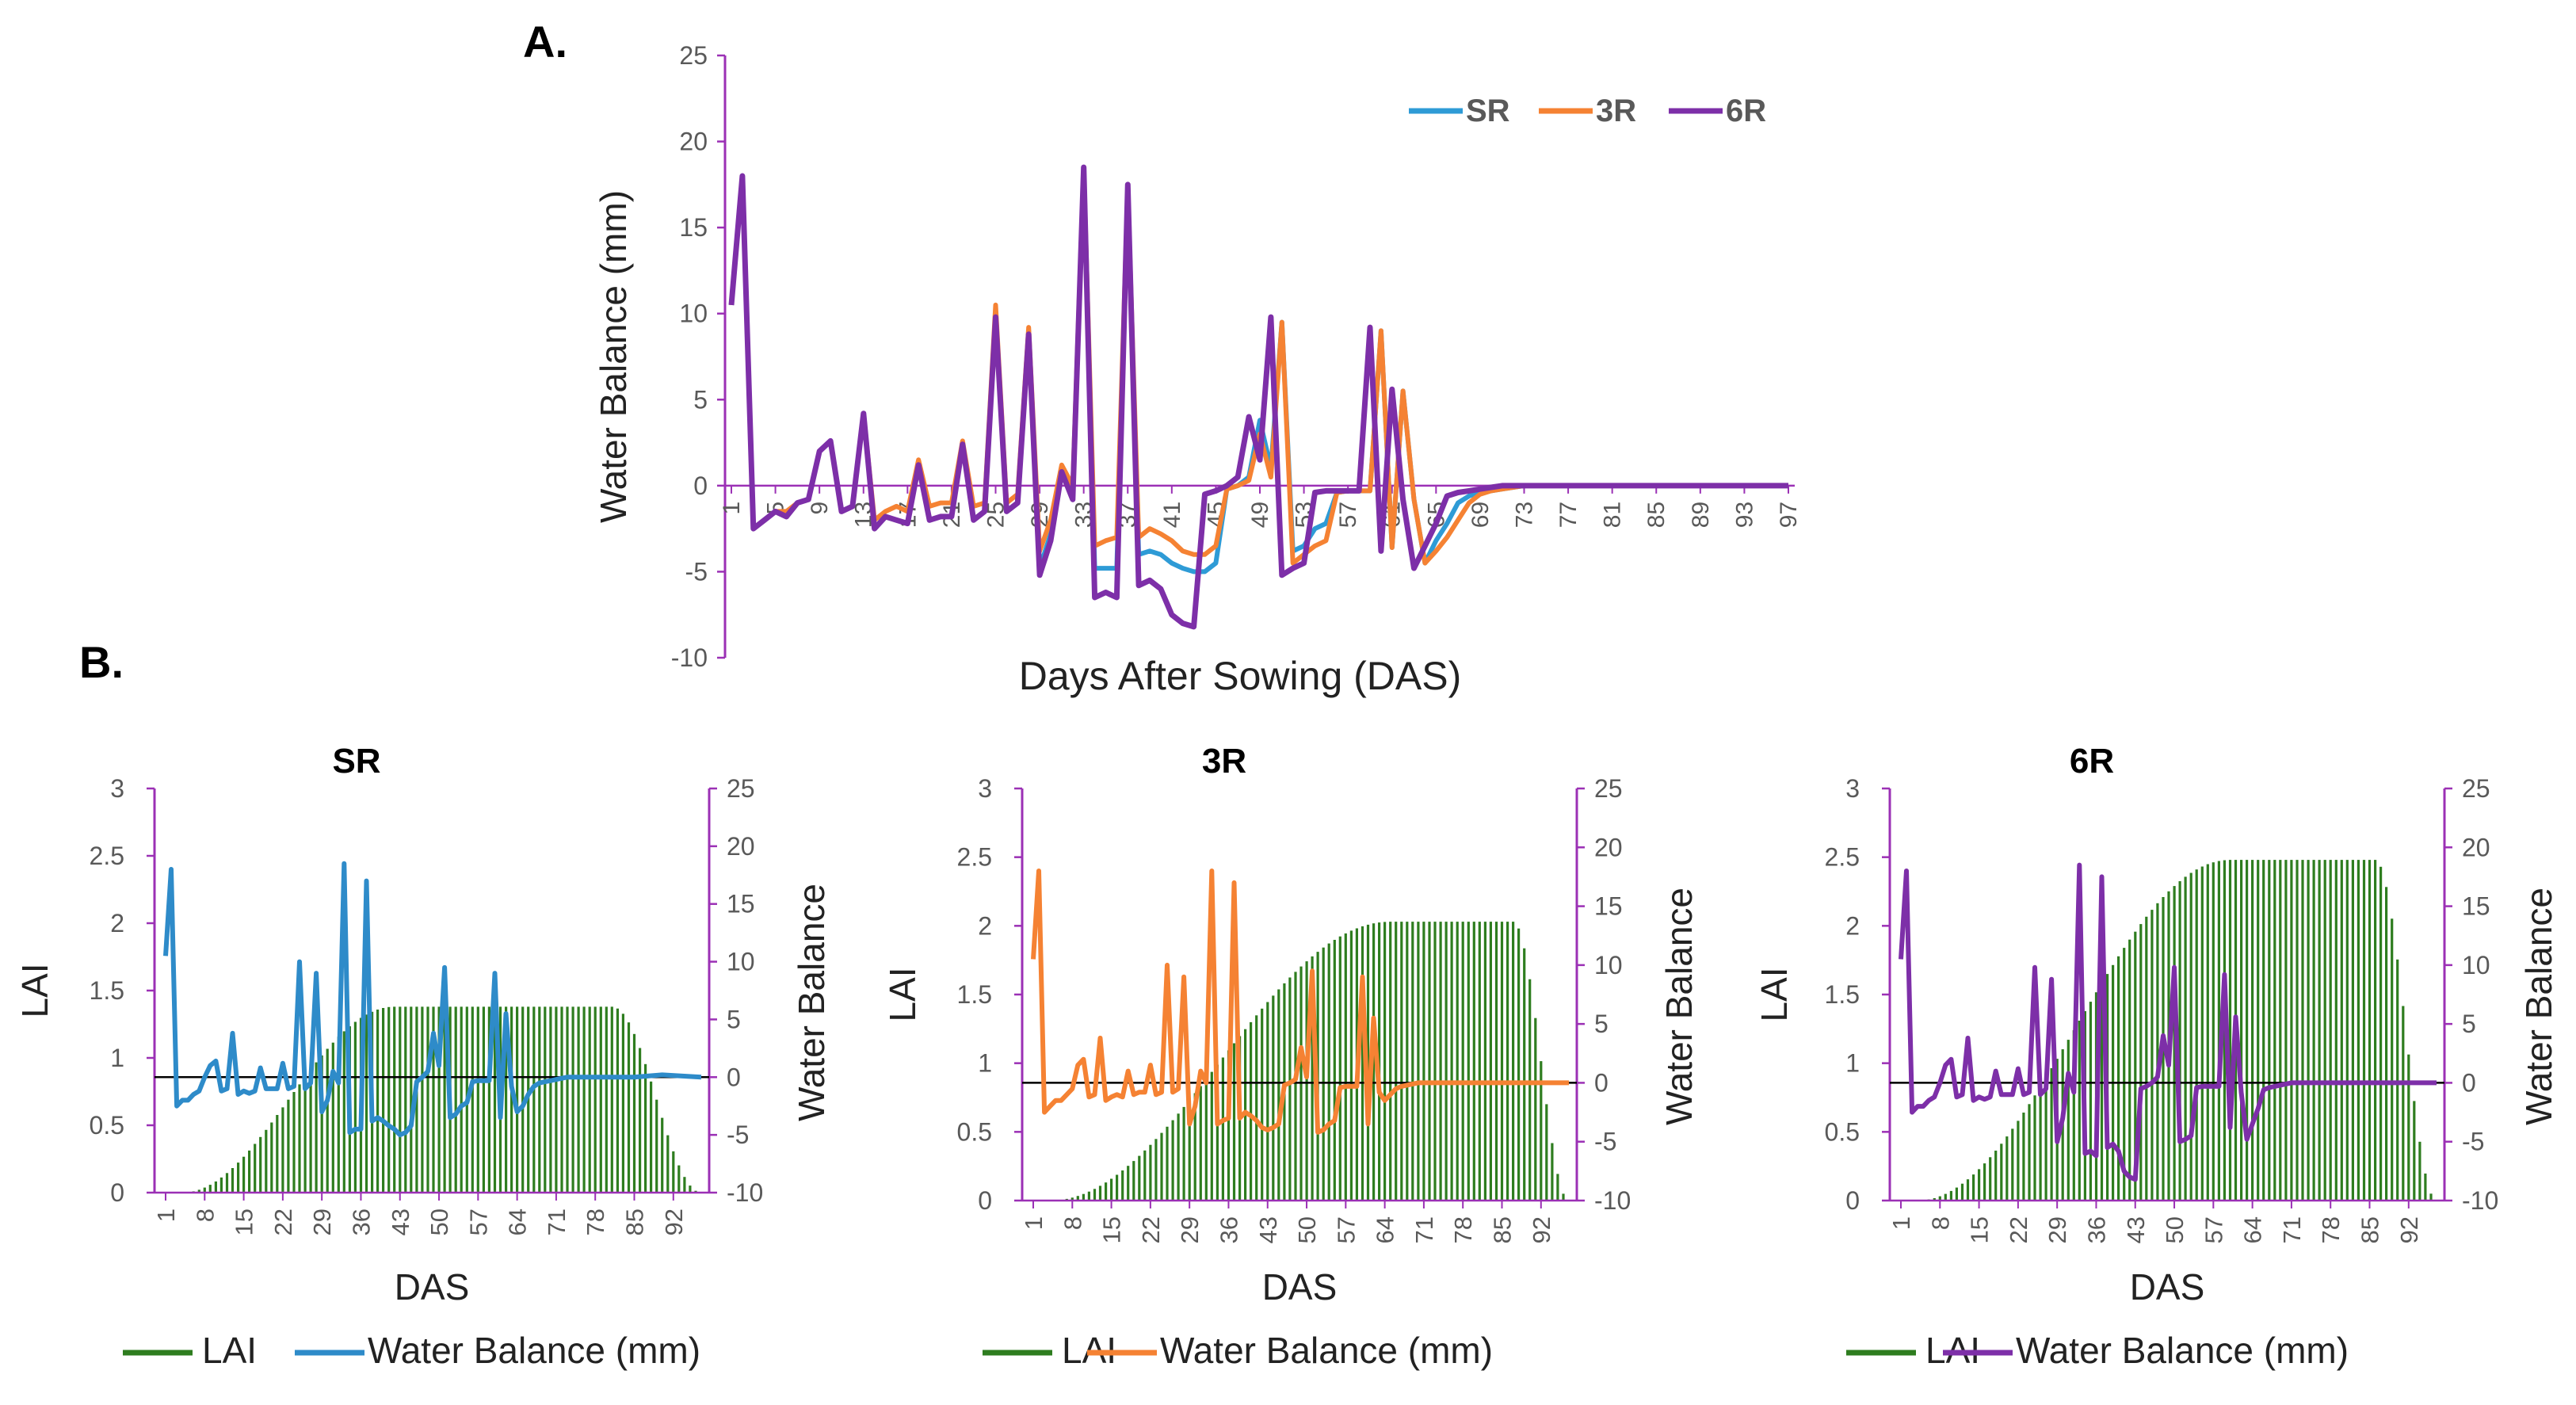  What do you see at coordinates (356, 761) in the screenshot?
I see `chart-title: SR` at bounding box center [356, 761].